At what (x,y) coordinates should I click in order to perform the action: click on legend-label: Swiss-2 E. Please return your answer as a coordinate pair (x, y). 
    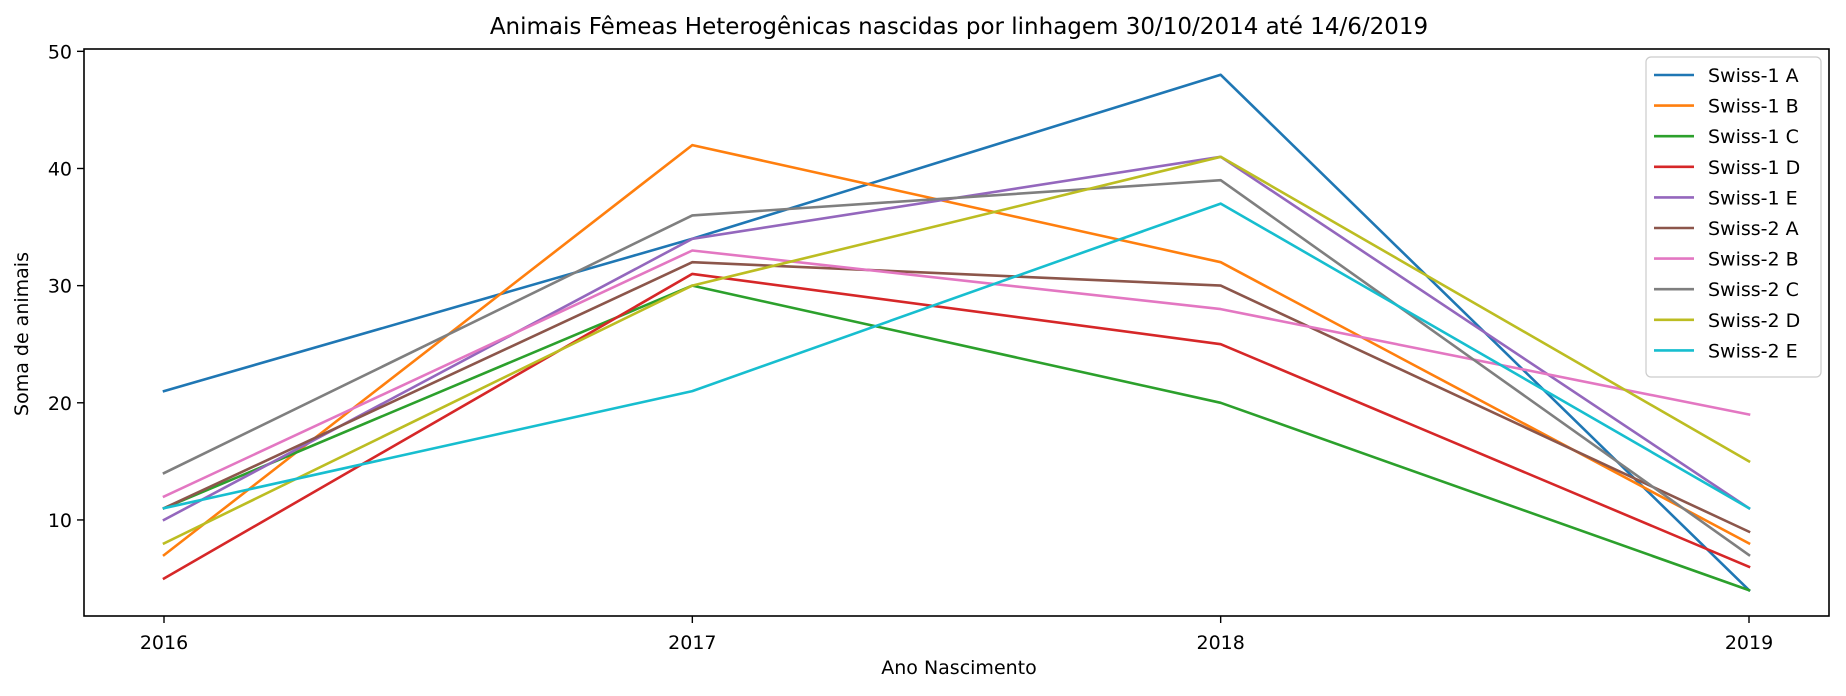
    Looking at the image, I should click on (1753, 351).